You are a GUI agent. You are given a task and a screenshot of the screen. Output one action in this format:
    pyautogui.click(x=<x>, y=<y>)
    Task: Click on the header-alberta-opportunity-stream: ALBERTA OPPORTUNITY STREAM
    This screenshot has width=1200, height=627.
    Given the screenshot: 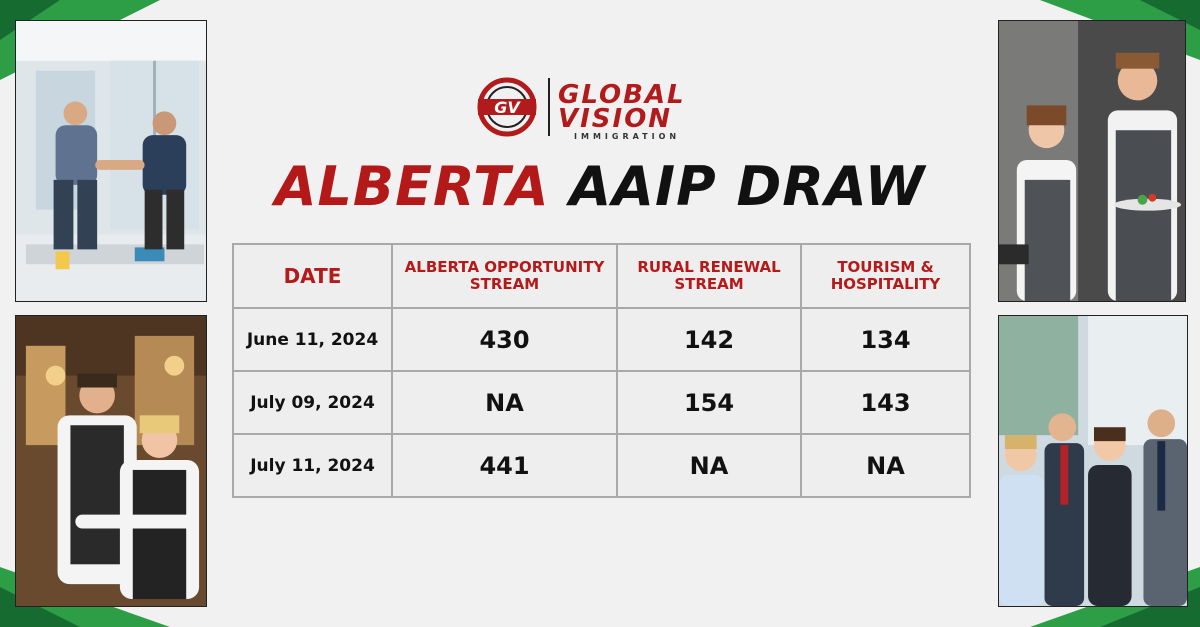 What is the action you would take?
    pyautogui.click(x=504, y=276)
    